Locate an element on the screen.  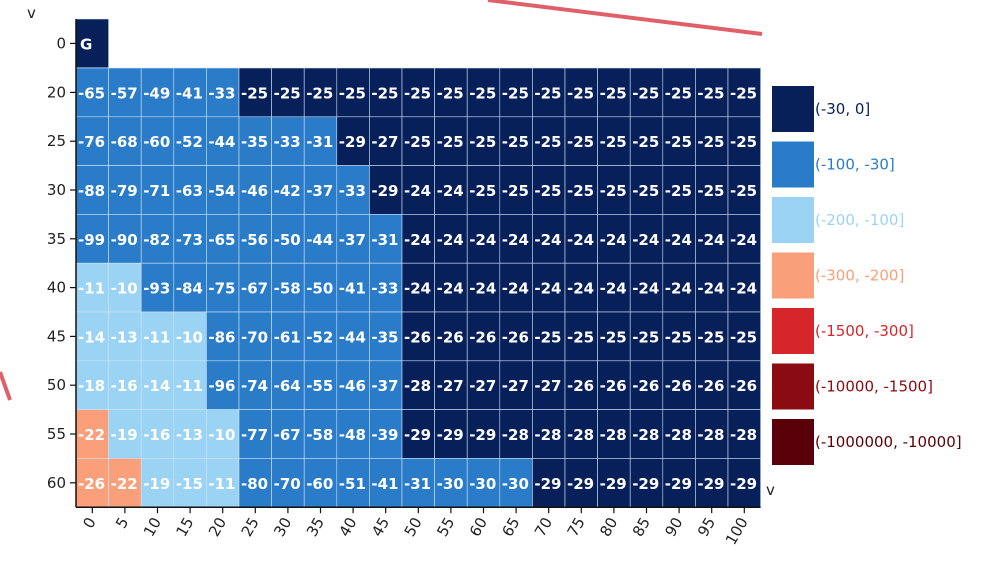
cell-label: -99 is located at coordinates (91, 240).